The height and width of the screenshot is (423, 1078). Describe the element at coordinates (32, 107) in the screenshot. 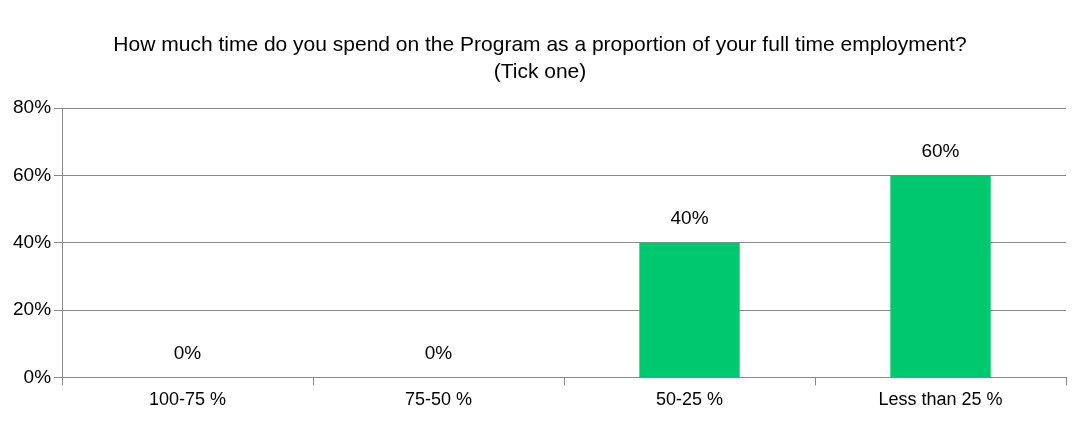

I see `y-tick-label: 80%` at that location.